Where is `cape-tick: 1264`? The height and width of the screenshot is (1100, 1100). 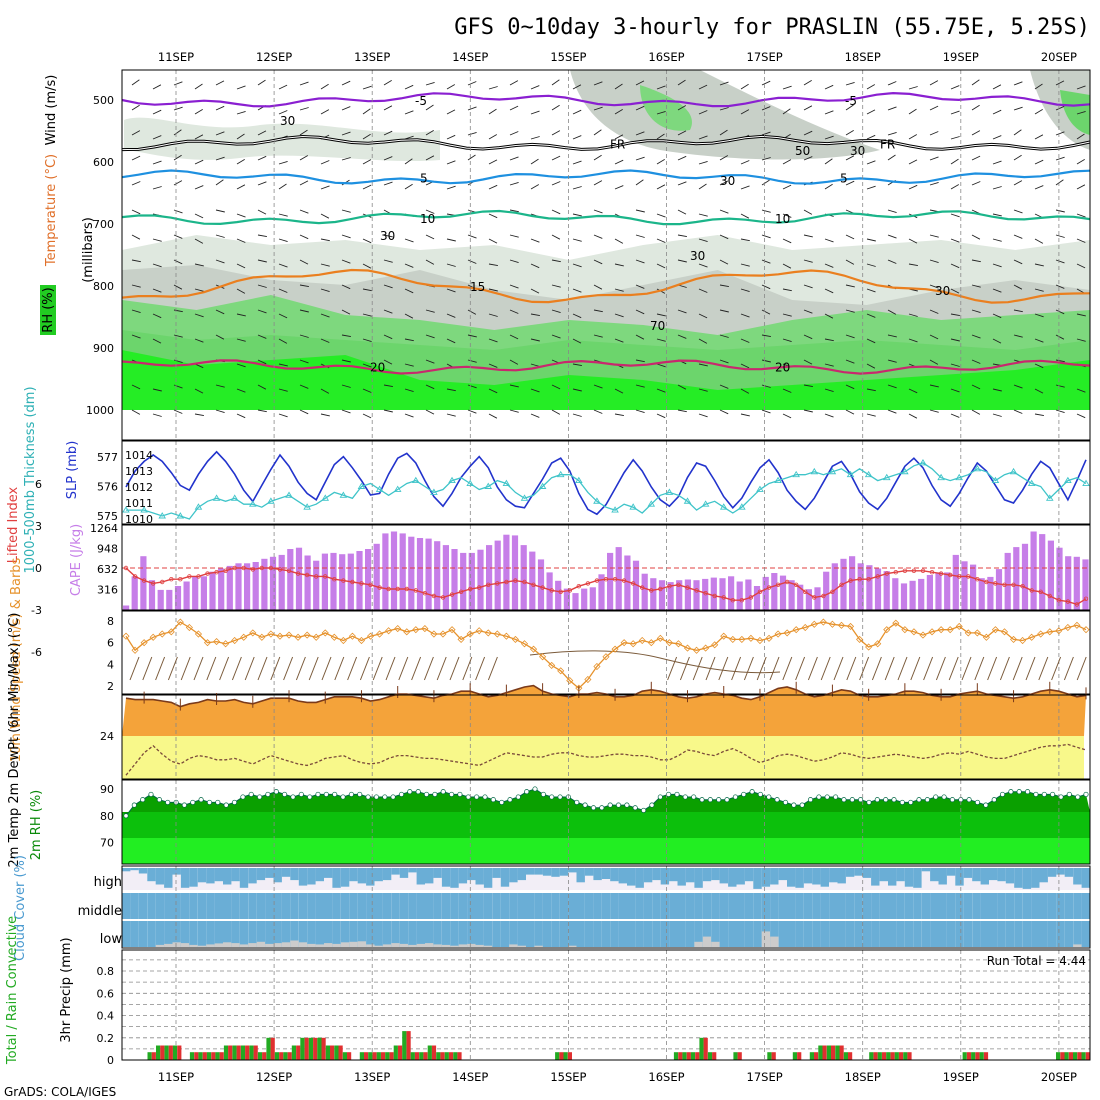 cape-tick: 1264 is located at coordinates (104, 528).